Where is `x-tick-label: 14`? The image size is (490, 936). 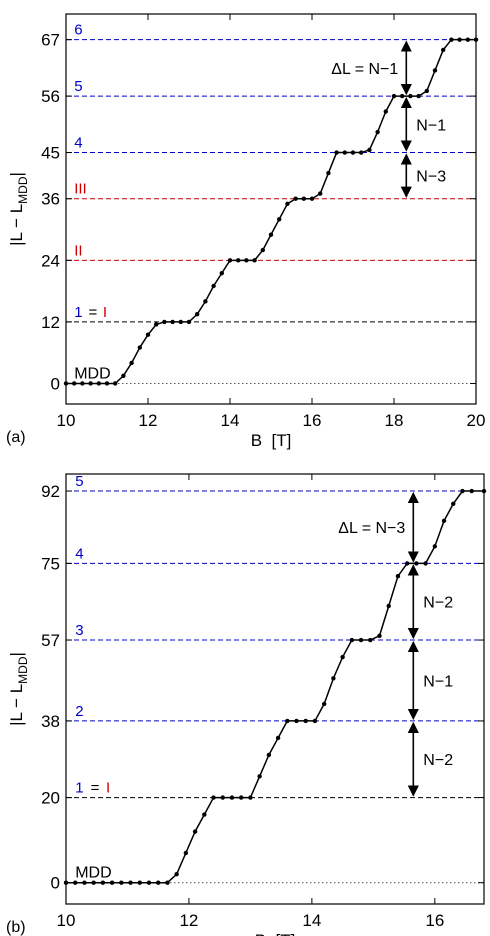 x-tick-label: 14 is located at coordinates (230, 420).